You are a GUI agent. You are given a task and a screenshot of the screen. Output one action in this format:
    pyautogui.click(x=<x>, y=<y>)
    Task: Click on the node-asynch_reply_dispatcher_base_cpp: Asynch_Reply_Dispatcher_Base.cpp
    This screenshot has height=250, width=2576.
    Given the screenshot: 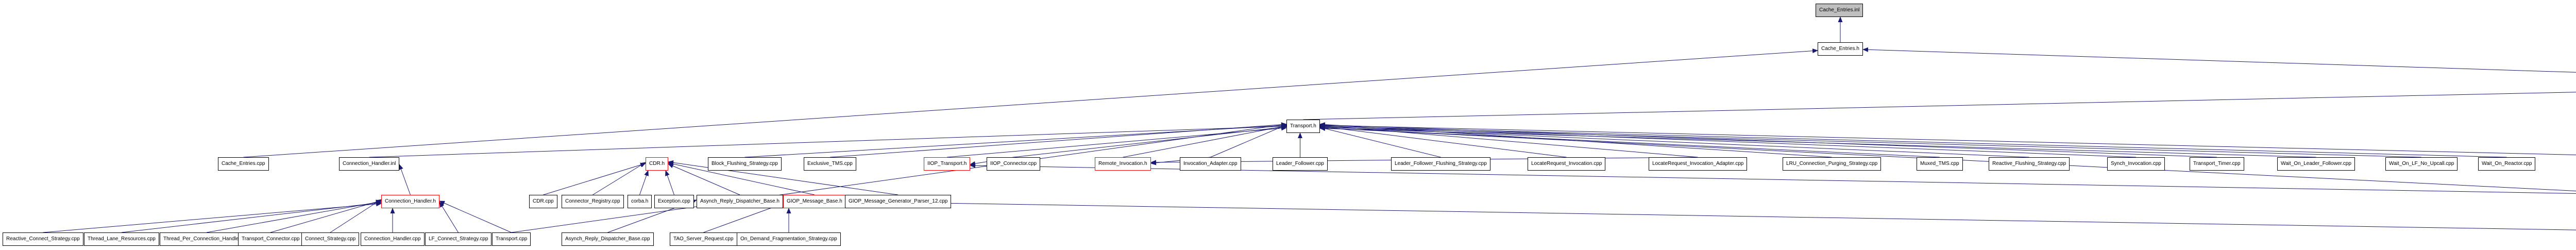 What is the action you would take?
    pyautogui.click(x=608, y=239)
    